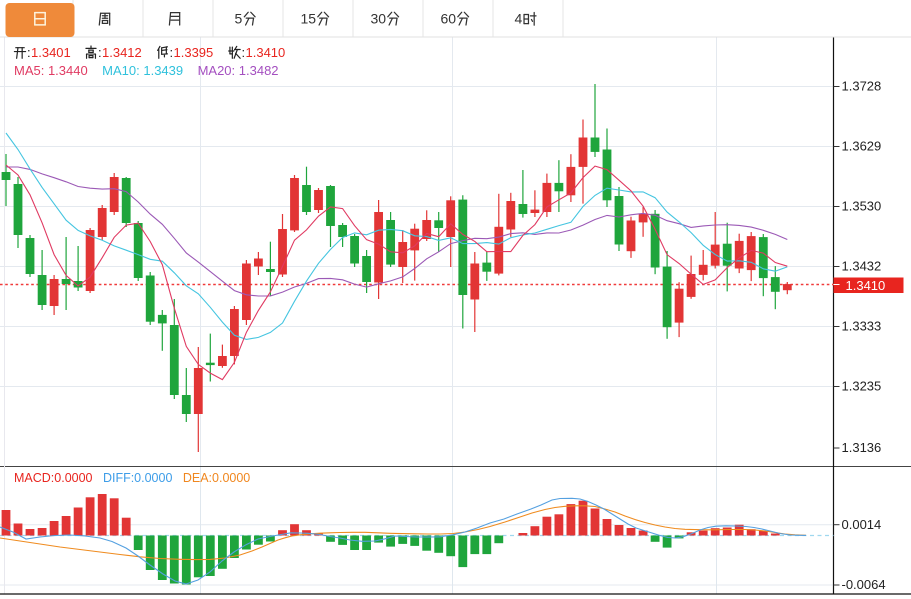  I want to click on svg-text: 1.3728, so click(862, 86).